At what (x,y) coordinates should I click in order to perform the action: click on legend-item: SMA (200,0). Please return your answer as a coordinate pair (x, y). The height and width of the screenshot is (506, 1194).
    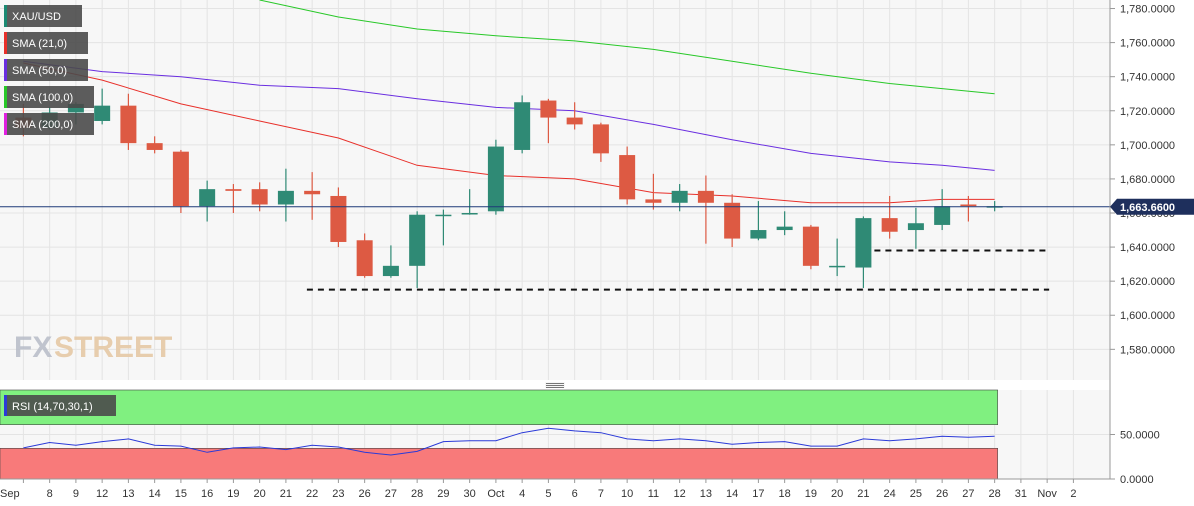
    Looking at the image, I should click on (49, 124).